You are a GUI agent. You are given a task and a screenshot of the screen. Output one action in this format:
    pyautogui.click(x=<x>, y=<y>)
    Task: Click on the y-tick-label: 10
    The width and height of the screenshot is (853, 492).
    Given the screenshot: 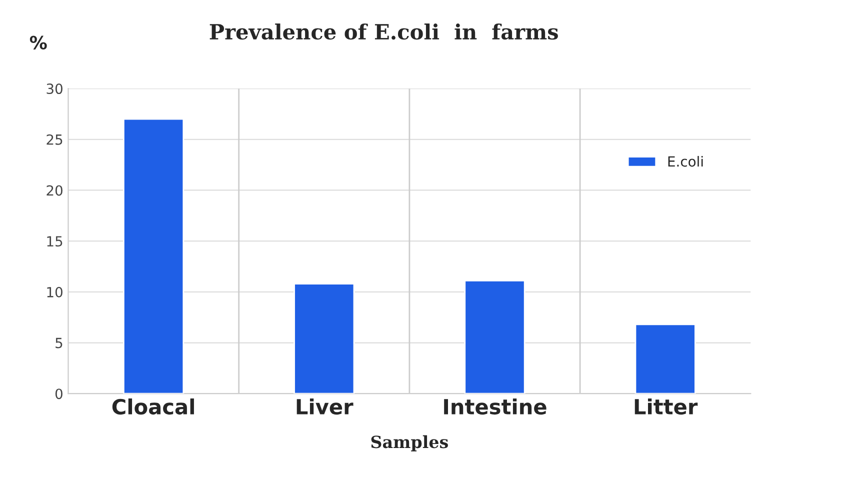 What is the action you would take?
    pyautogui.click(x=54, y=292)
    